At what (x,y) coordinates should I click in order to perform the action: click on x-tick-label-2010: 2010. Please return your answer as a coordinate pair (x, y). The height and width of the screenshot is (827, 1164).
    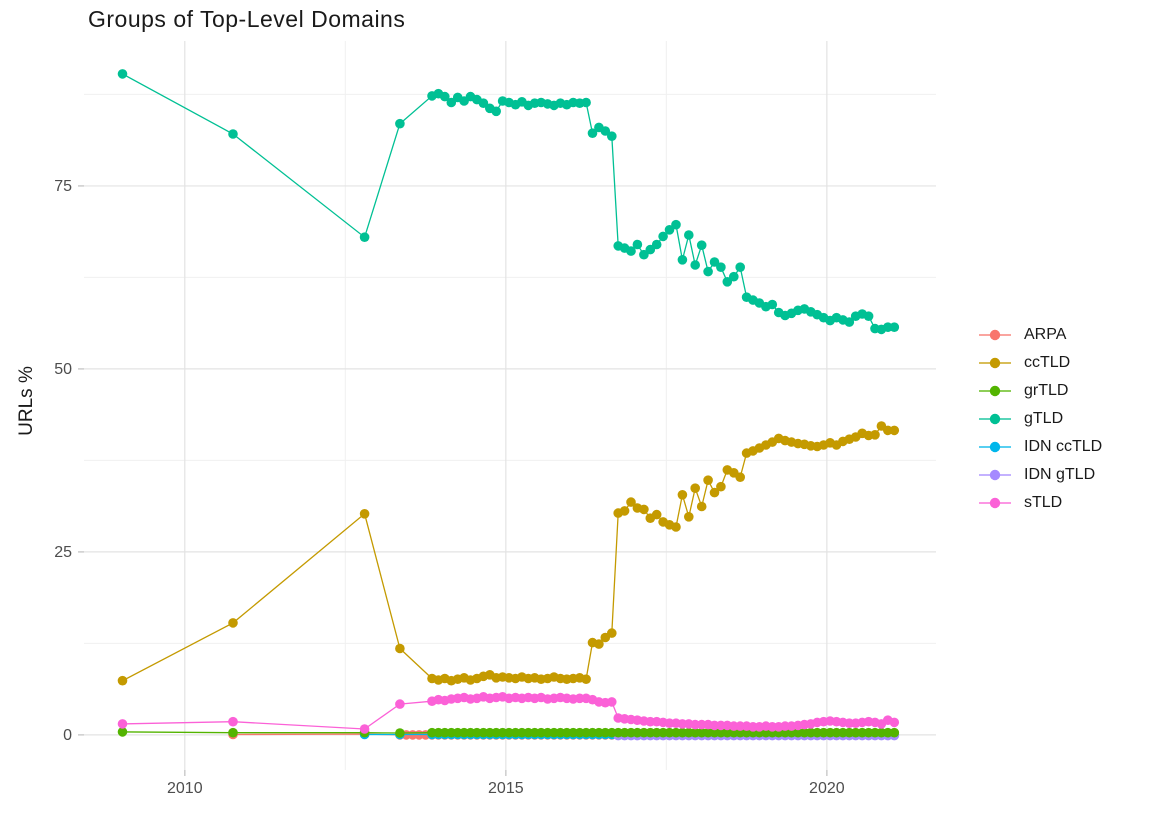
    Looking at the image, I should click on (185, 788).